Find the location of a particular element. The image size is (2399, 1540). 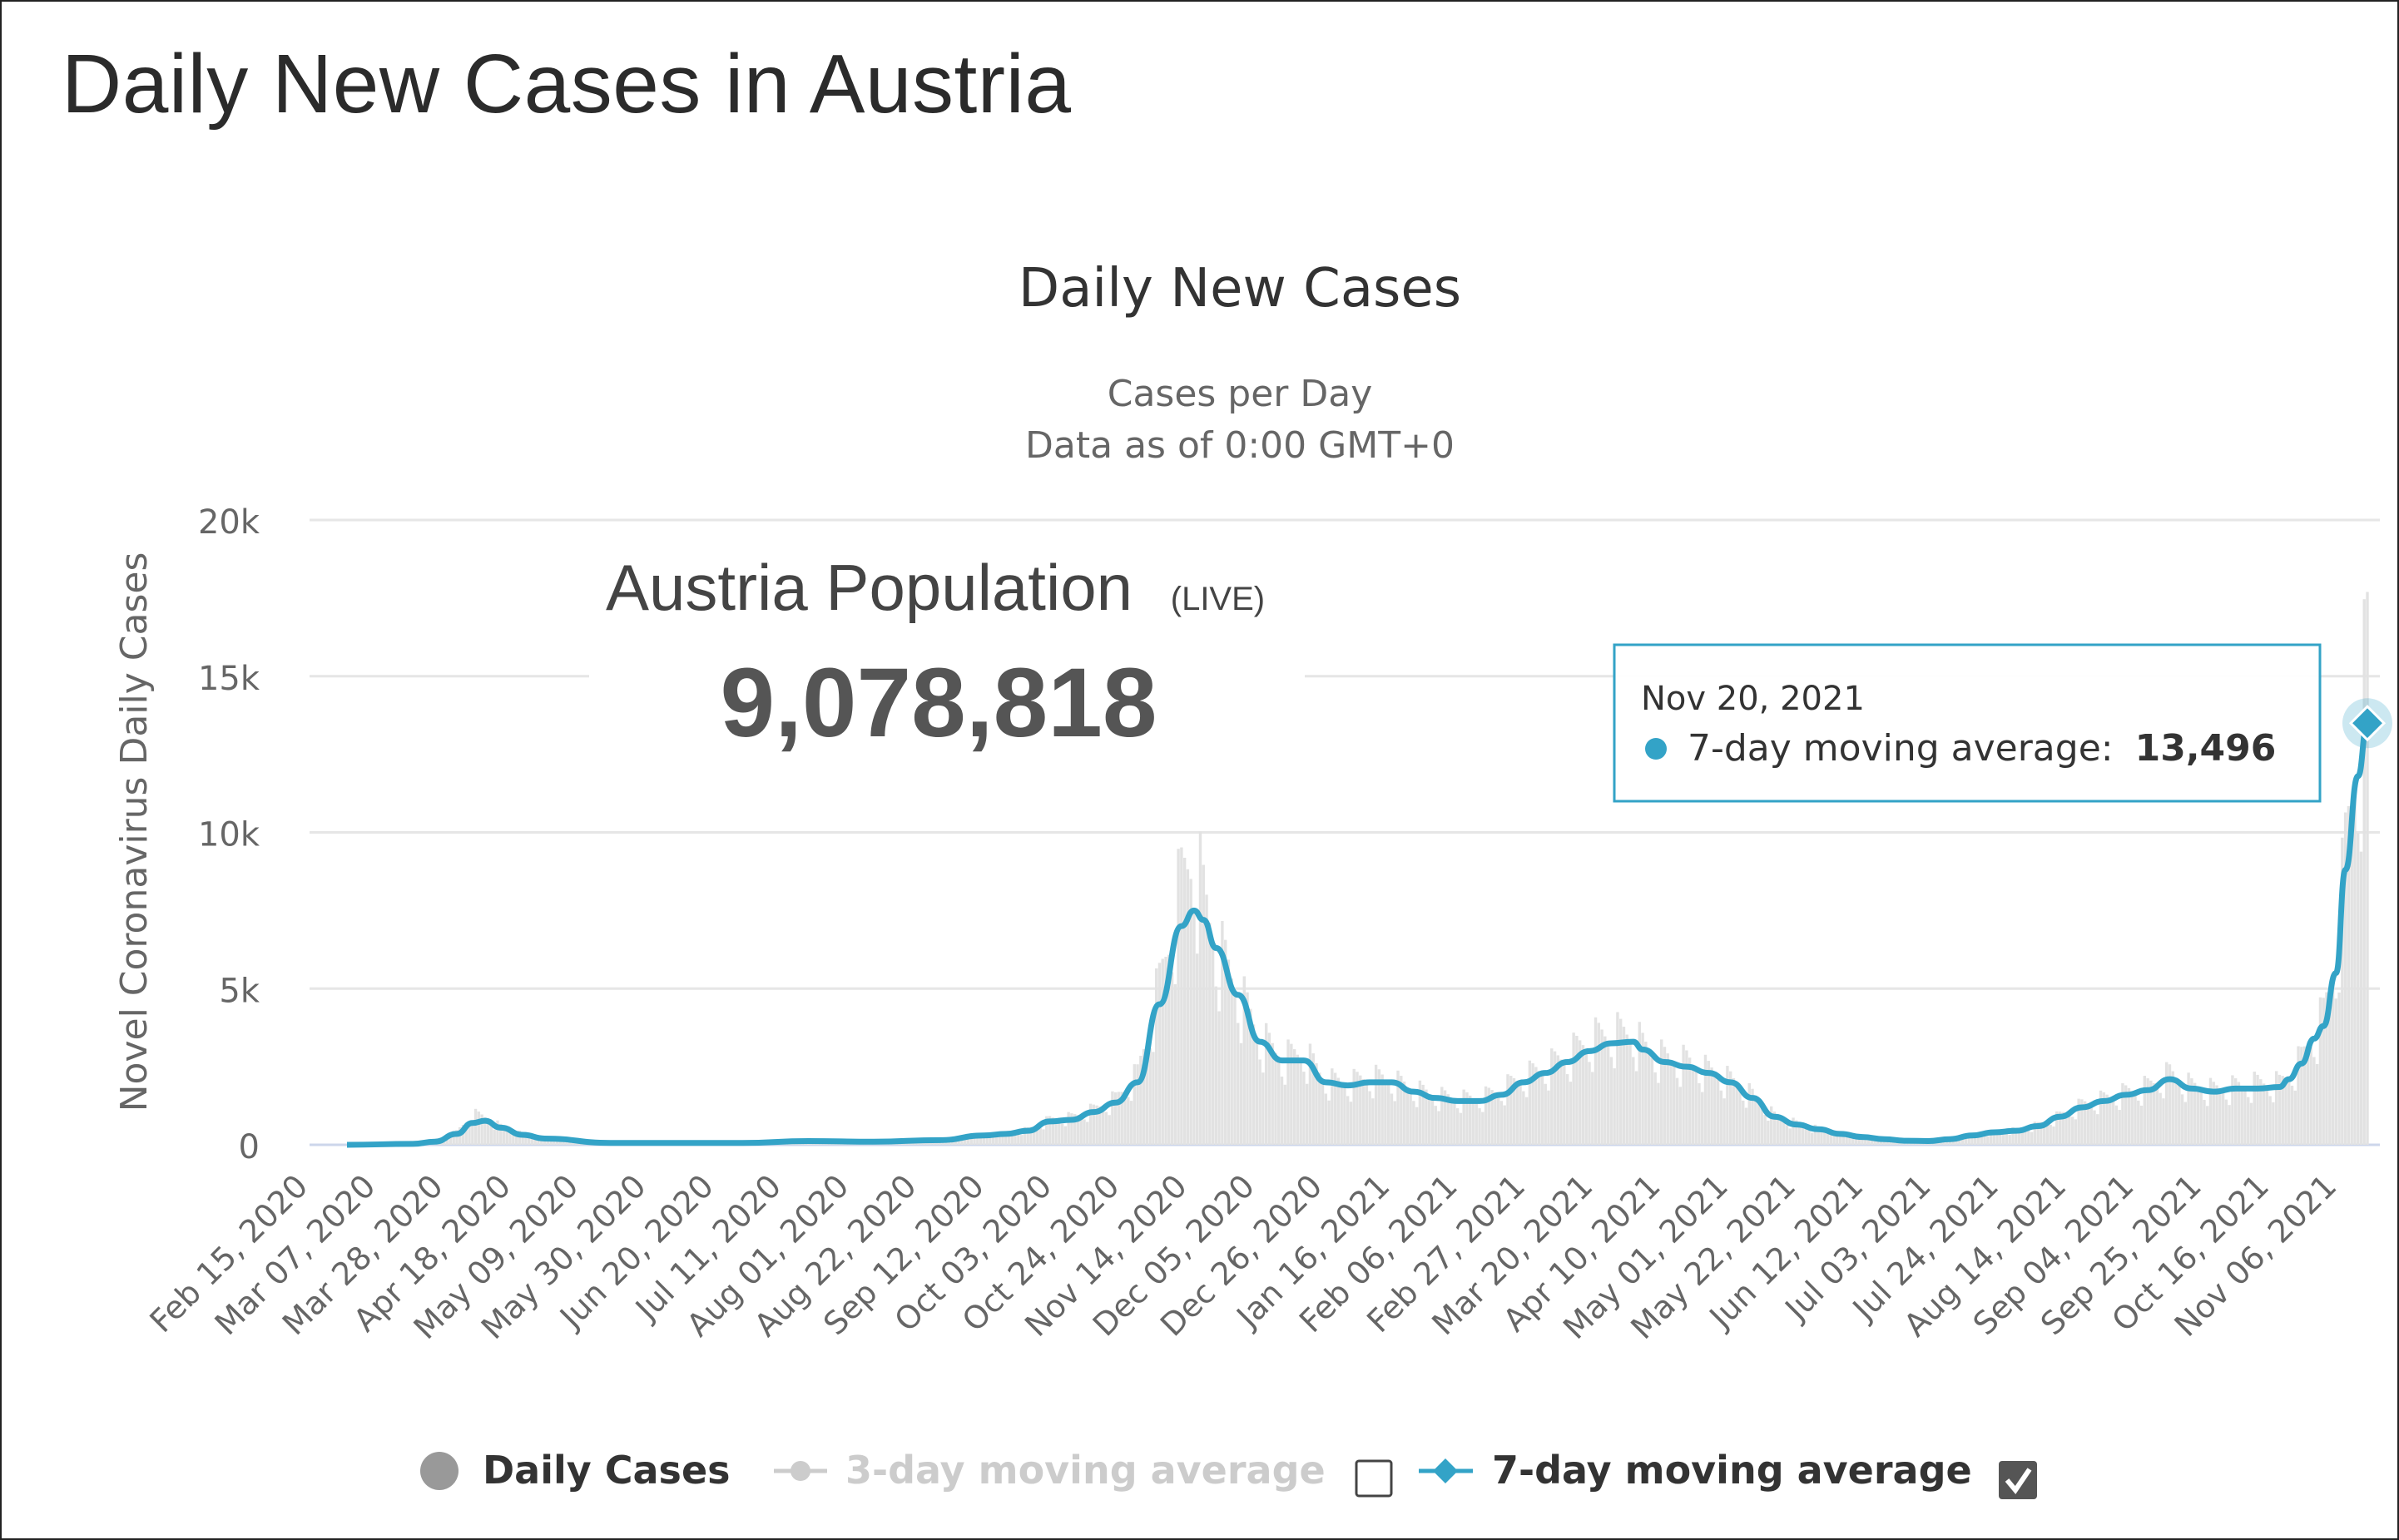

legend-item-daily-cases: Daily Cases is located at coordinates (575, 1470).